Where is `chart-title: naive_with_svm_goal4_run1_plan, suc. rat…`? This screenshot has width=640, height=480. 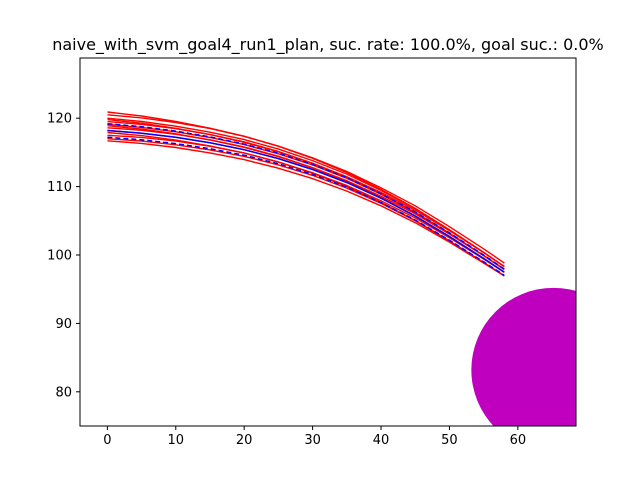 chart-title: naive_with_svm_goal4_run1_plan, suc. rat… is located at coordinates (328, 45).